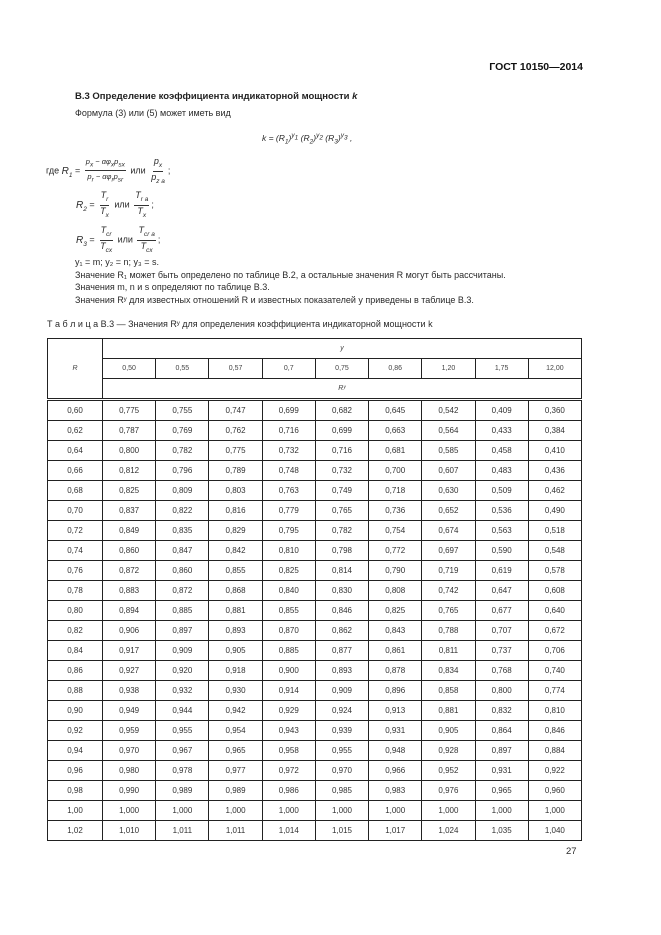 The image size is (661, 935). What do you see at coordinates (501, 490) in the screenshot?
I see `ry-value-cell: 0,509` at bounding box center [501, 490].